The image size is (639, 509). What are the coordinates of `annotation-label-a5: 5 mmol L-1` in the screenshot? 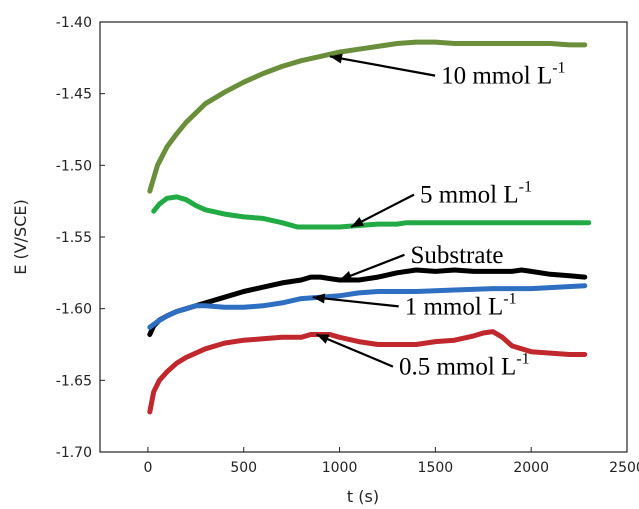 It's located at (476, 194).